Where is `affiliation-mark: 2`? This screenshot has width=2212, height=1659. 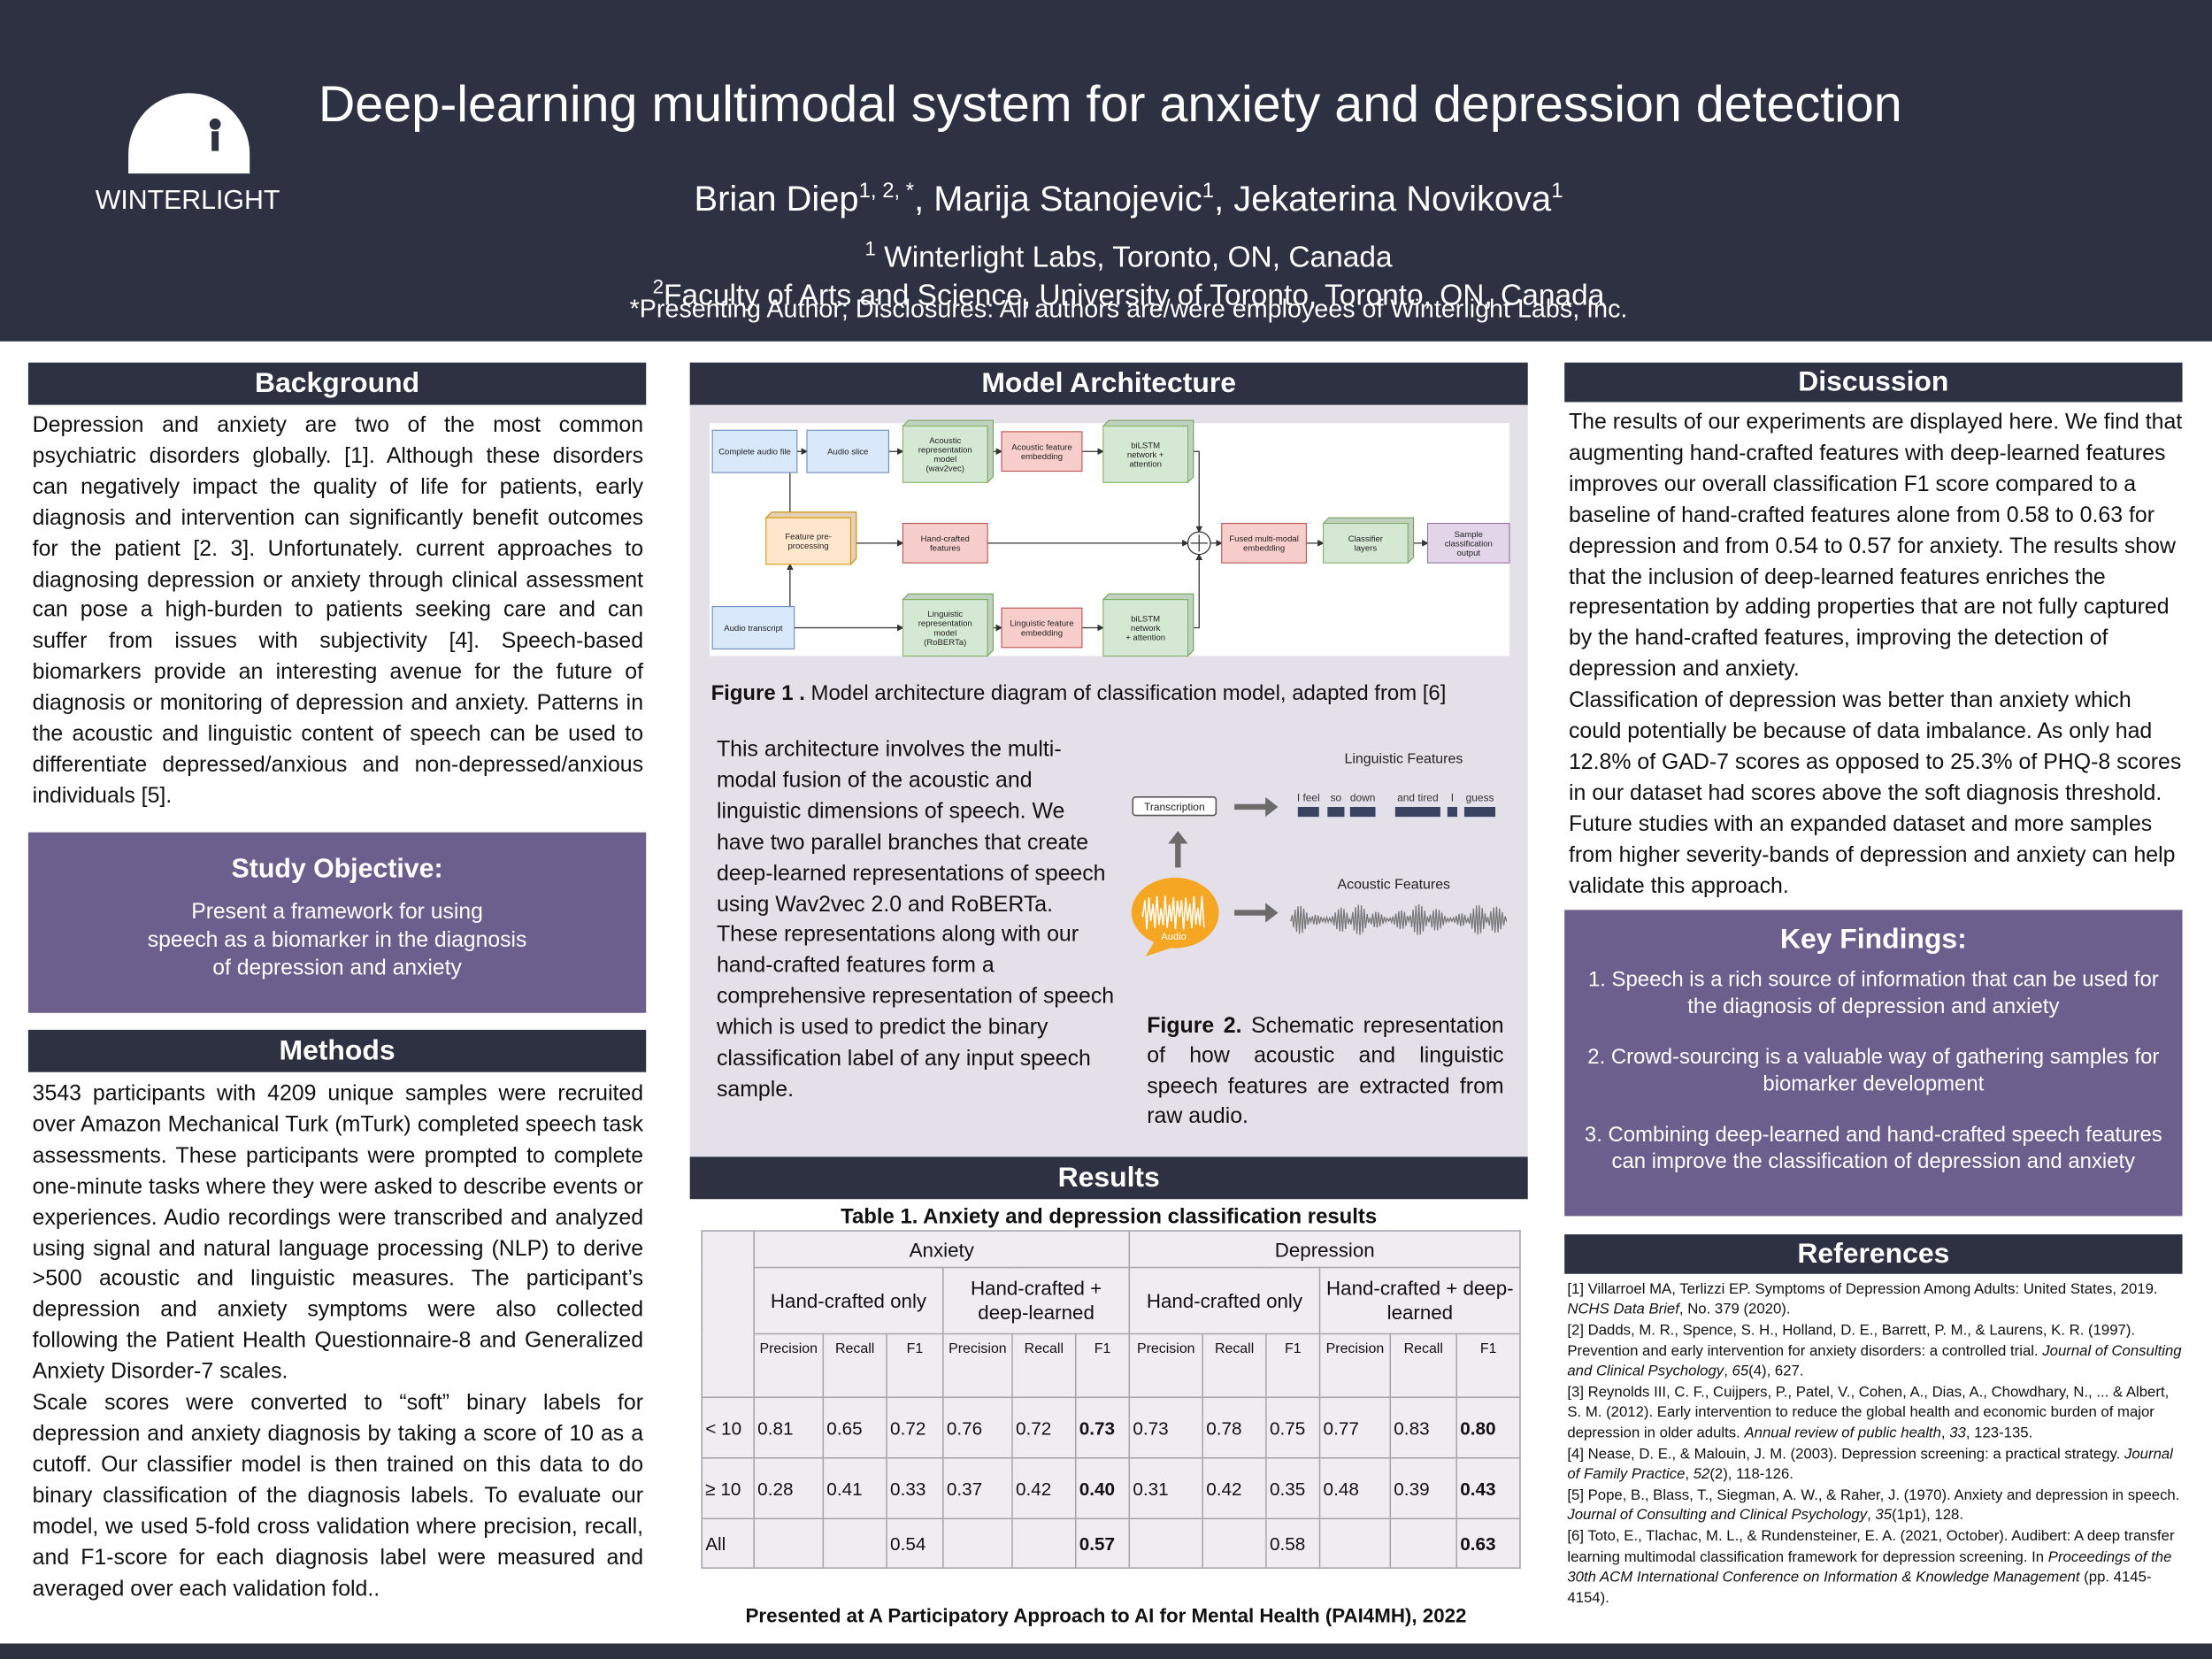 affiliation-mark: 2 is located at coordinates (658, 286).